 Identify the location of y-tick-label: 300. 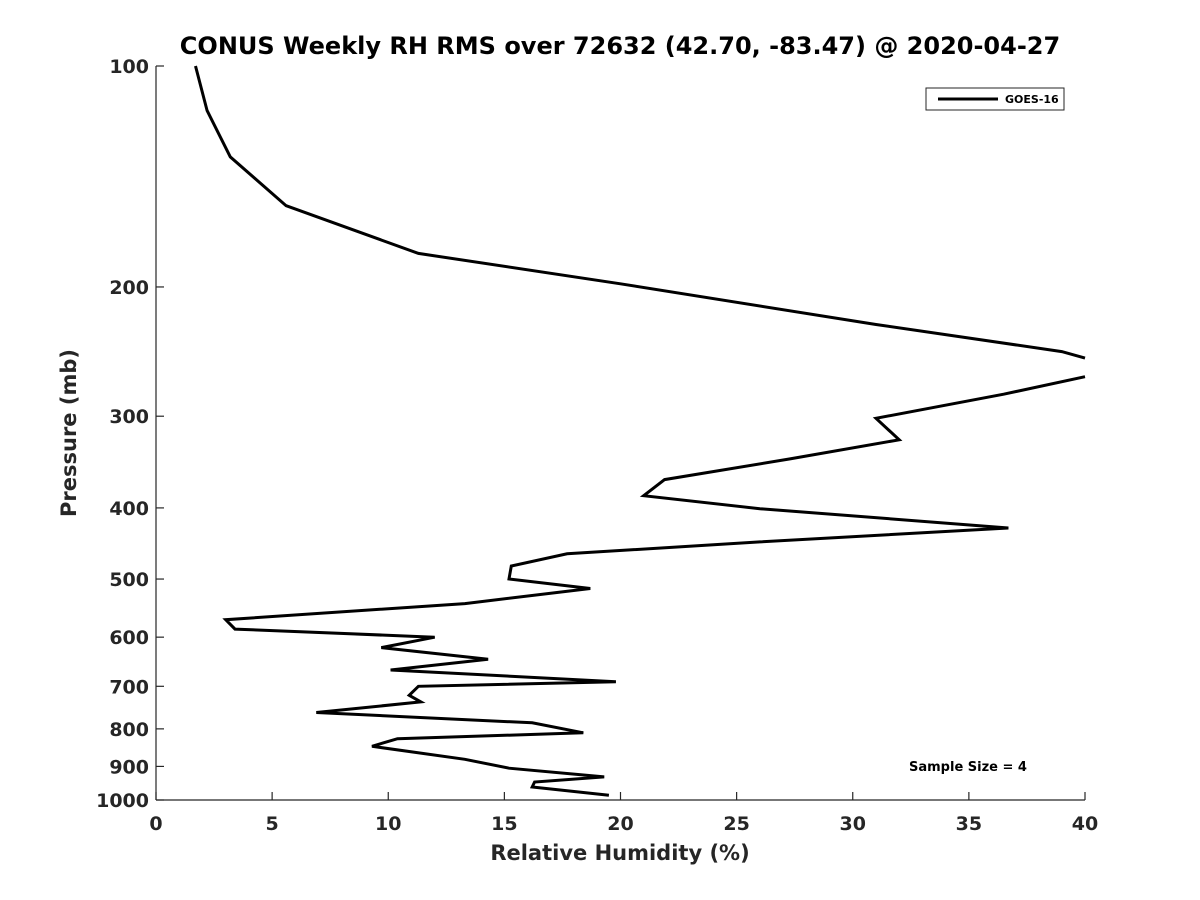
(129, 417).